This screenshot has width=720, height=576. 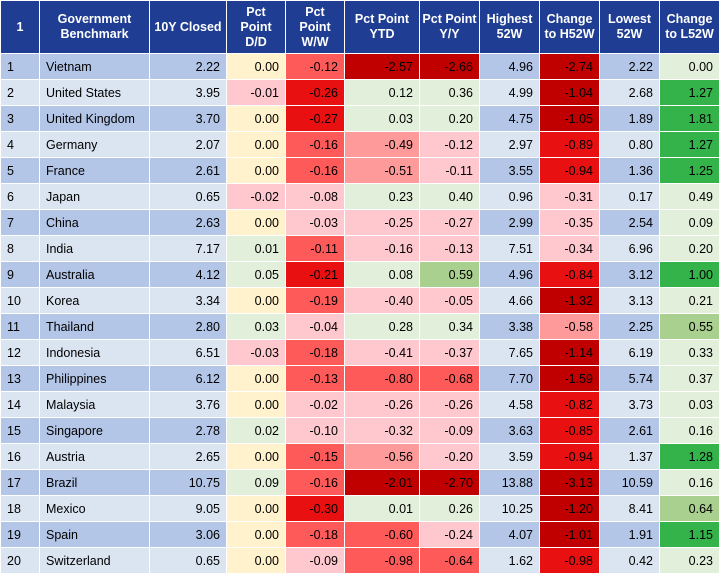 What do you see at coordinates (20, 534) in the screenshot?
I see `row-index: 19` at bounding box center [20, 534].